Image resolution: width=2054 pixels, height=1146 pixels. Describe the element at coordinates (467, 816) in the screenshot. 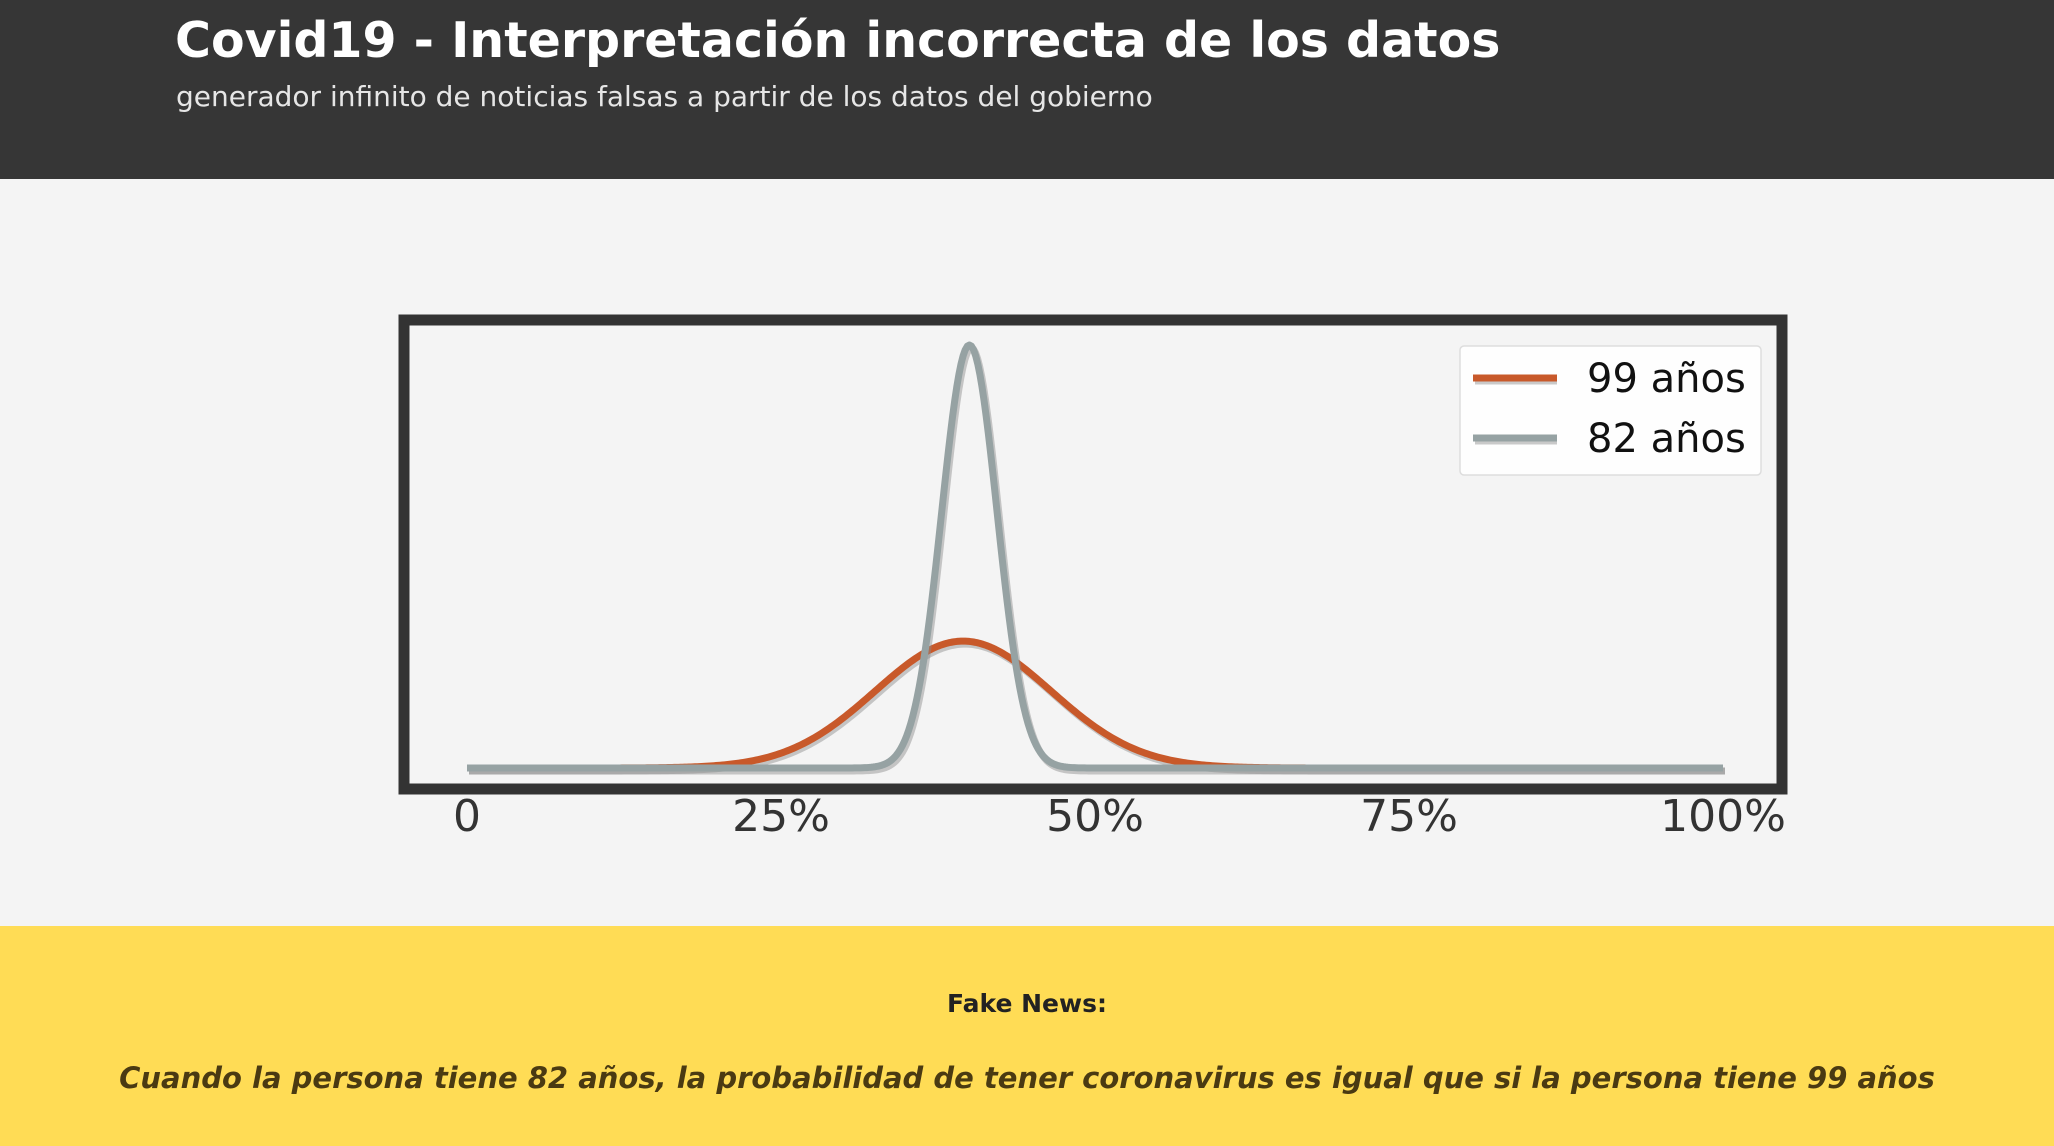

I see `x-tick-label: 0` at that location.